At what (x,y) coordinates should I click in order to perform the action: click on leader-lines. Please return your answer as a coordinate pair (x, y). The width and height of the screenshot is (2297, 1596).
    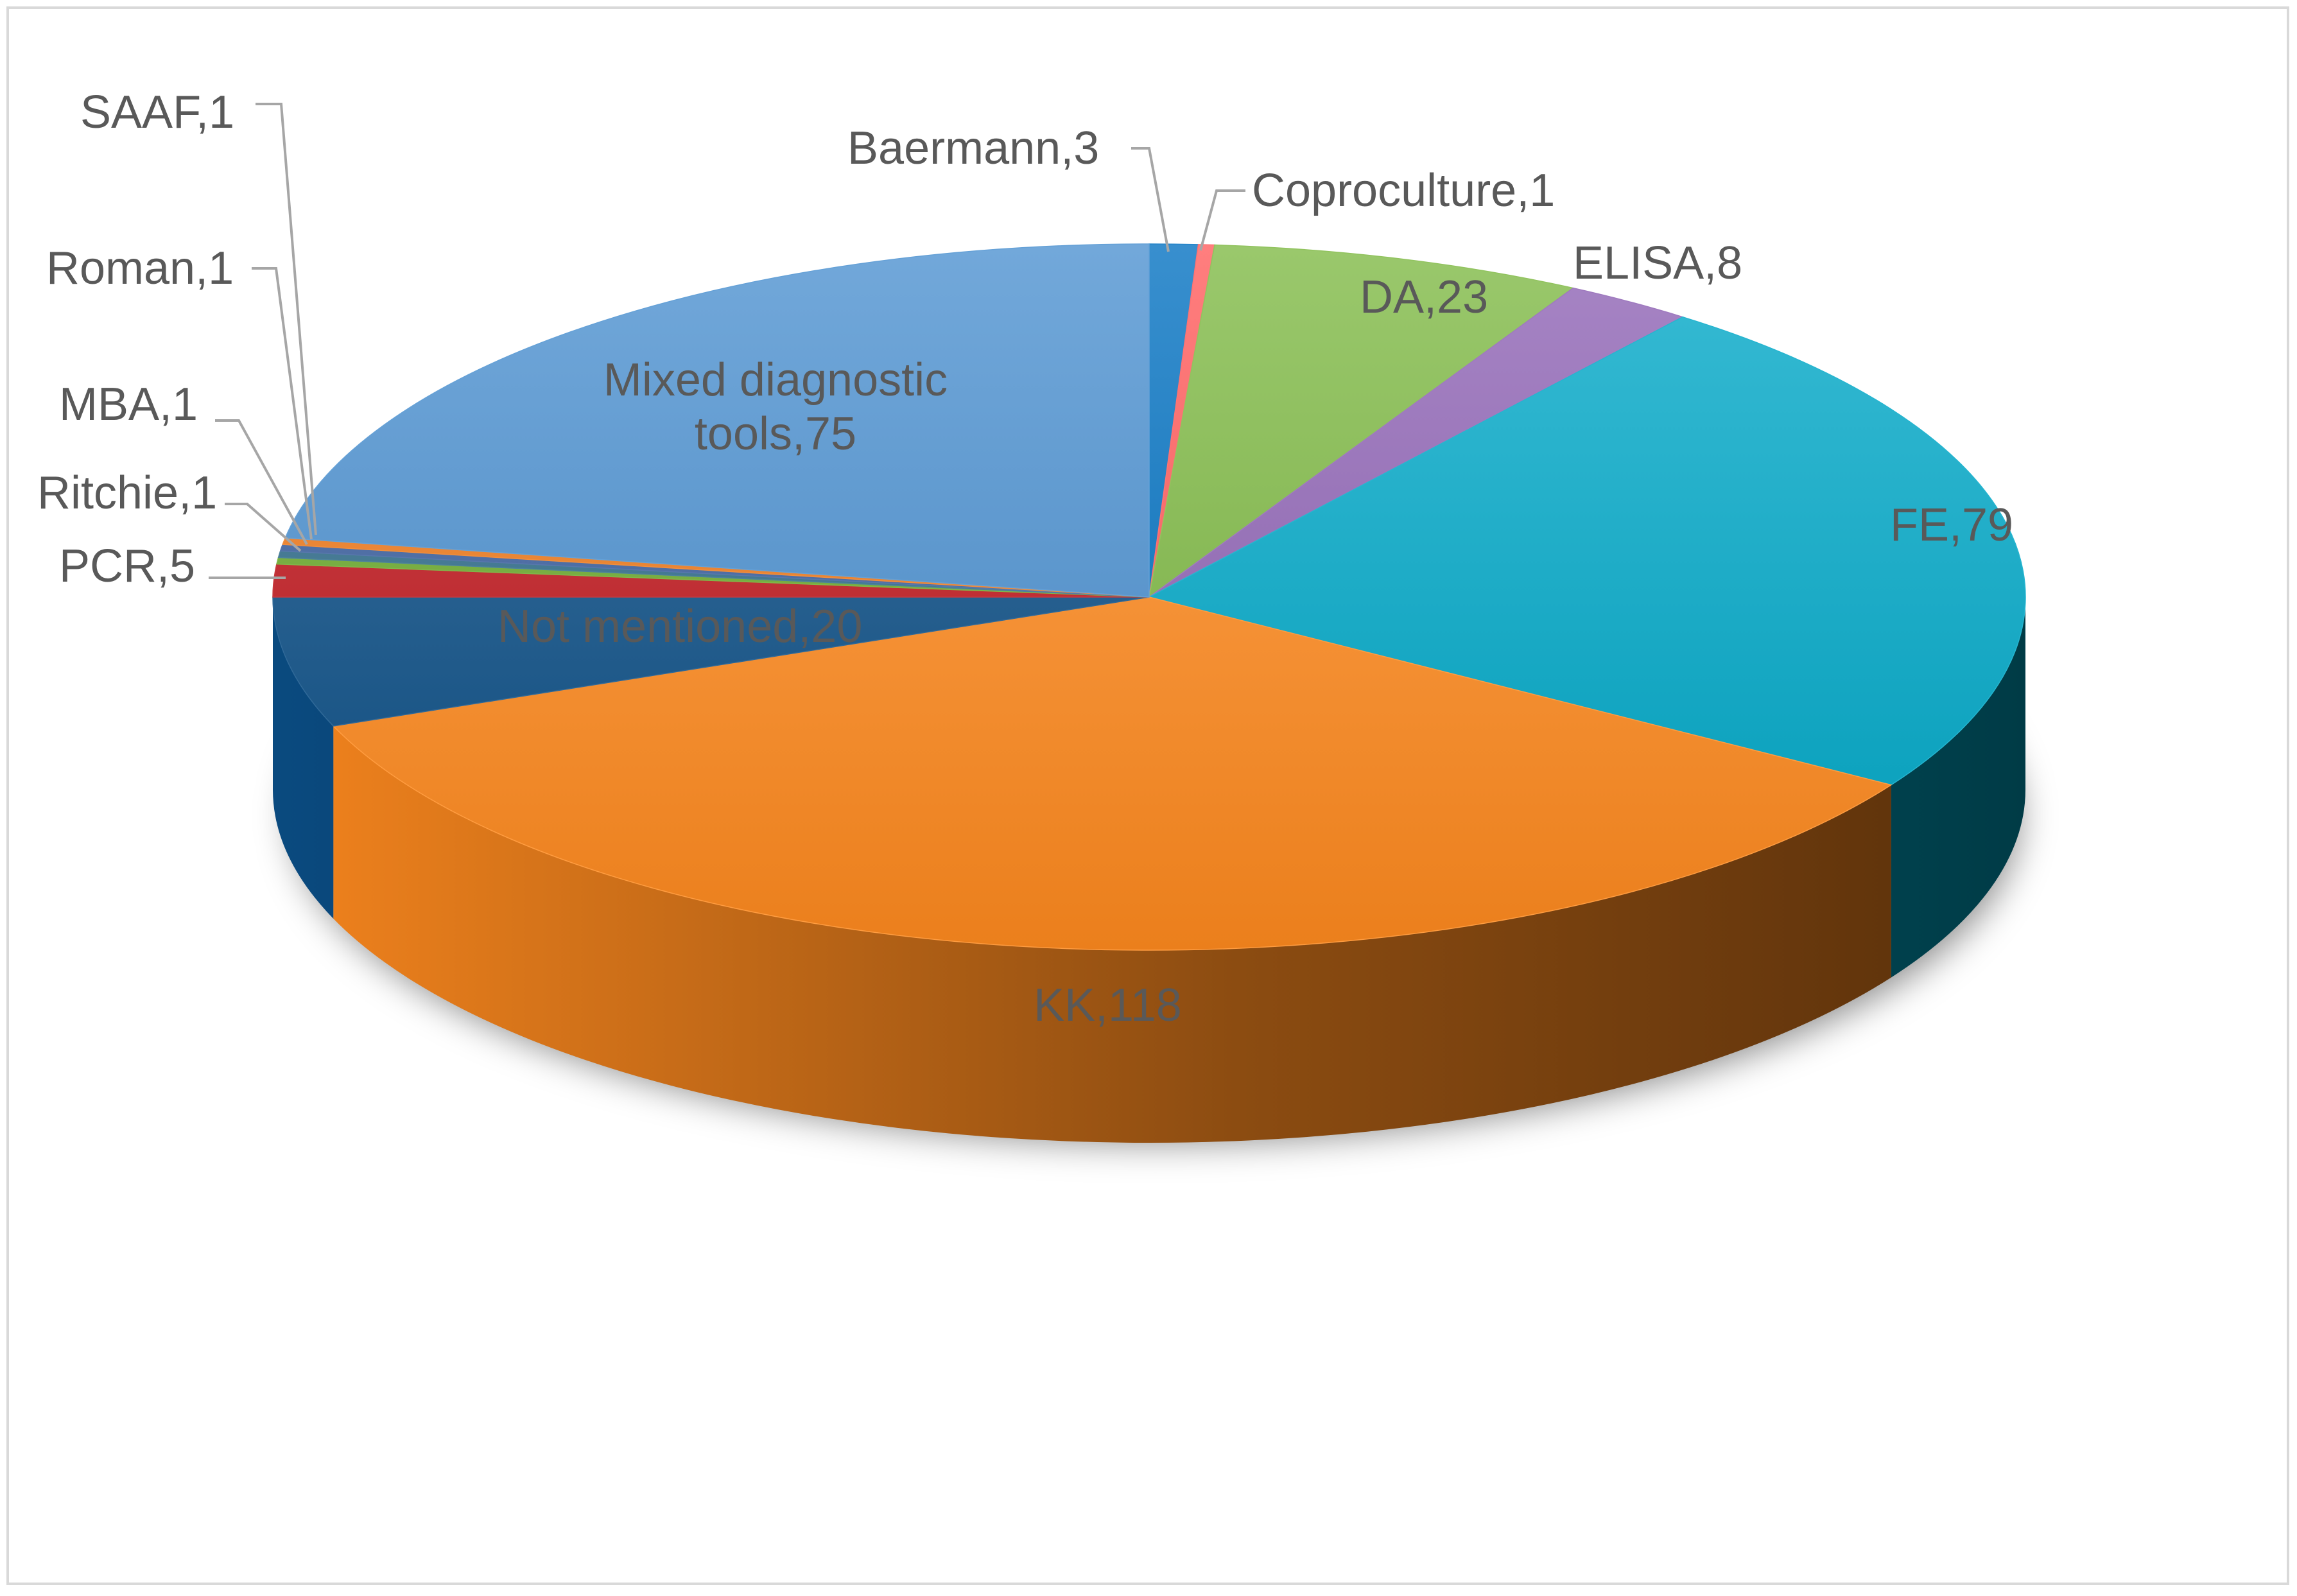
    Looking at the image, I should click on (727, 341).